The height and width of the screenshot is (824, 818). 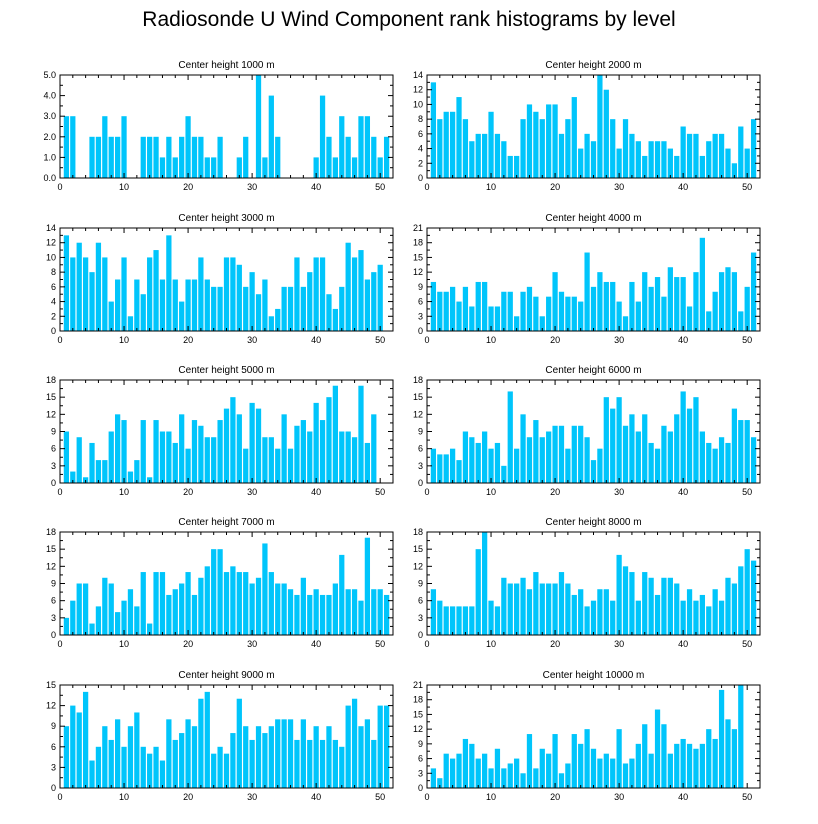 I want to click on y-tick-label: 9, so click(x=53, y=584).